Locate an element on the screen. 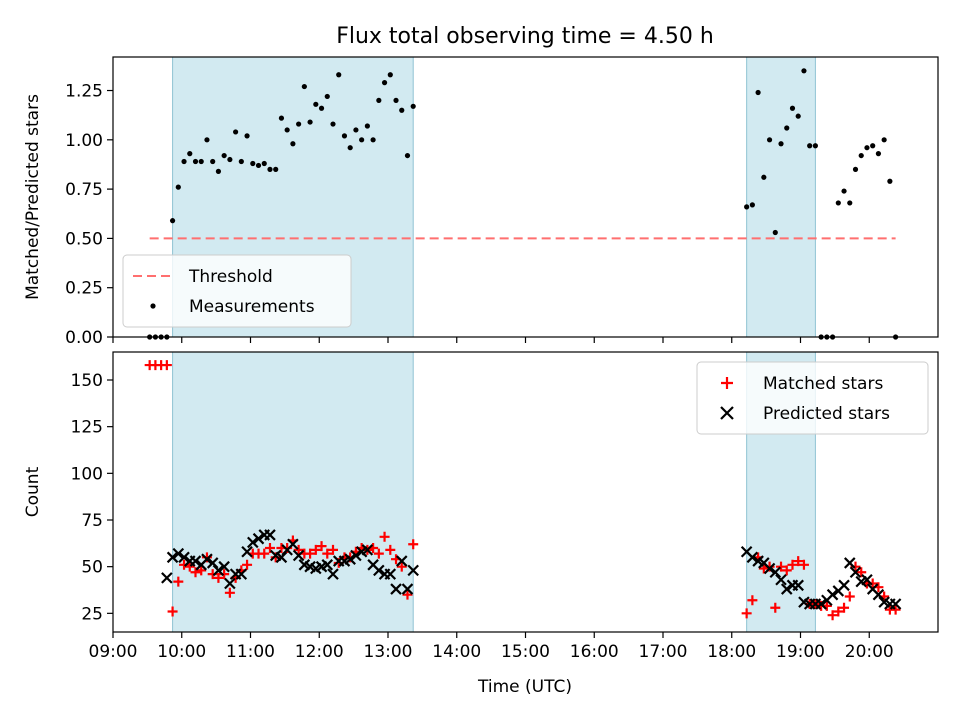  y-tick-label: 0.50 is located at coordinates (84, 239).